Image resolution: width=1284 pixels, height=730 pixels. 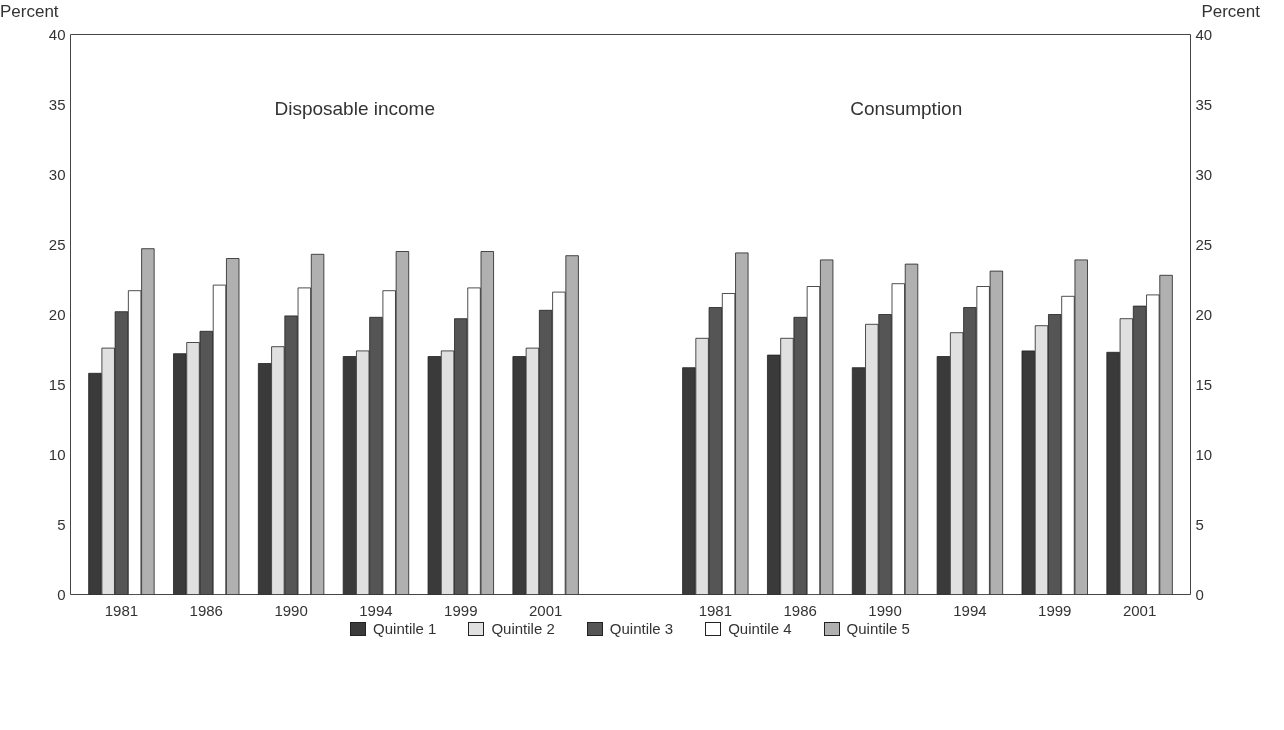 What do you see at coordinates (57, 244) in the screenshot?
I see `y-tick-label: 25` at bounding box center [57, 244].